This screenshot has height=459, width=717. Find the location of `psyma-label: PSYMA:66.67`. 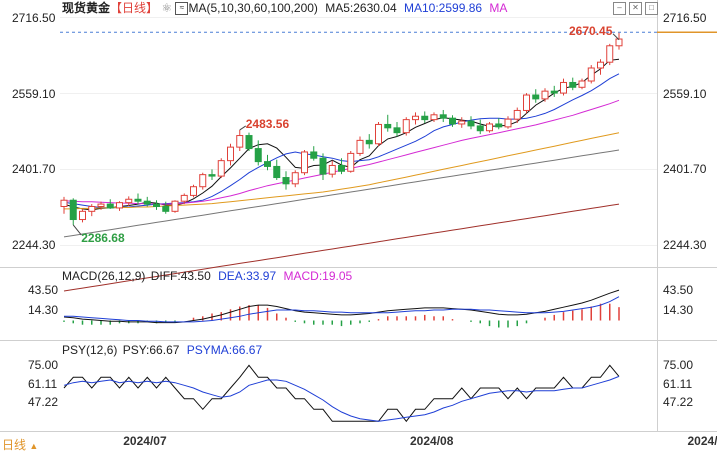

psyma-label: PSYMA:66.67 is located at coordinates (224, 350).